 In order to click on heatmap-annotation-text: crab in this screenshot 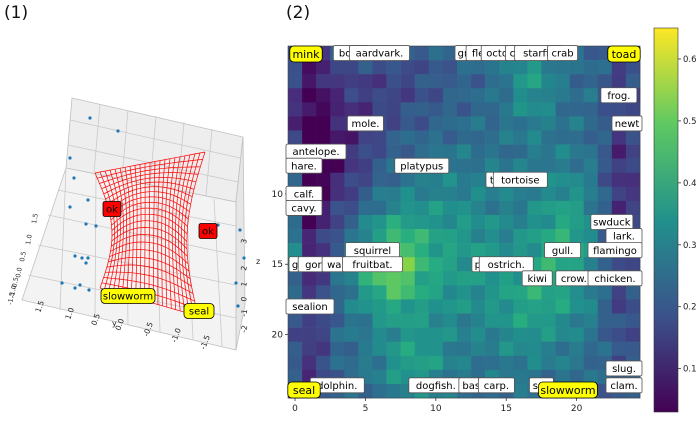, I will do `click(563, 54)`.